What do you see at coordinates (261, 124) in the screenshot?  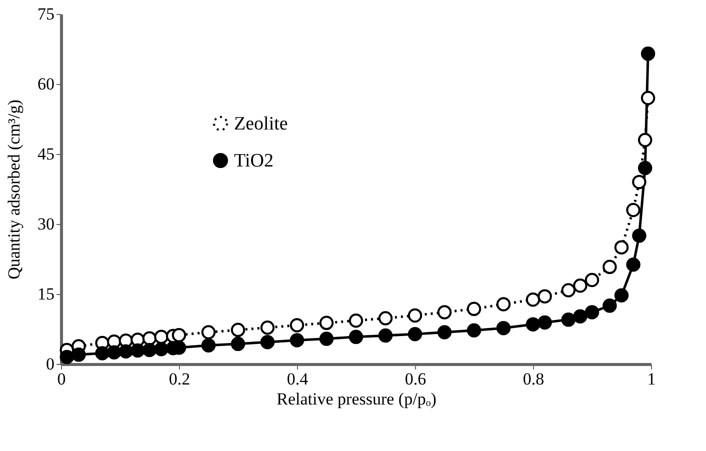 I see `legend-label: Zeolite` at bounding box center [261, 124].